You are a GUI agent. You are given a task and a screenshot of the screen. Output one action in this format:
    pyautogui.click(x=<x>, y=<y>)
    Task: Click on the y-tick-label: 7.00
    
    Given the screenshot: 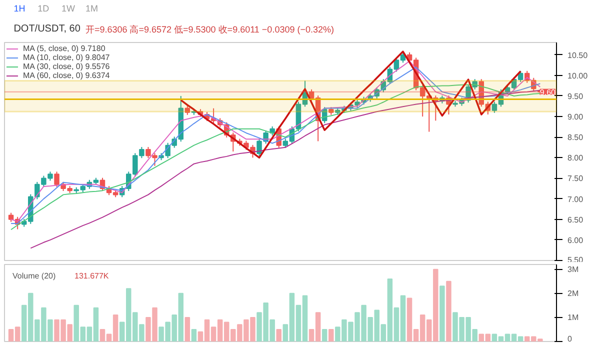 What is the action you would take?
    pyautogui.click(x=576, y=199)
    